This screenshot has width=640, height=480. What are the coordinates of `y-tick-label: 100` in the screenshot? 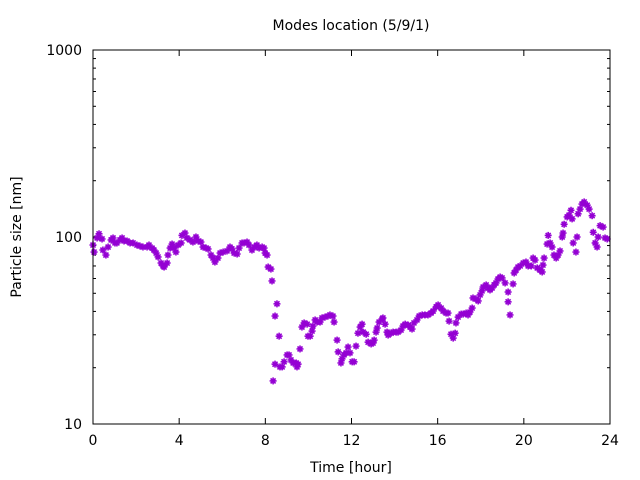 It's located at (68, 238).